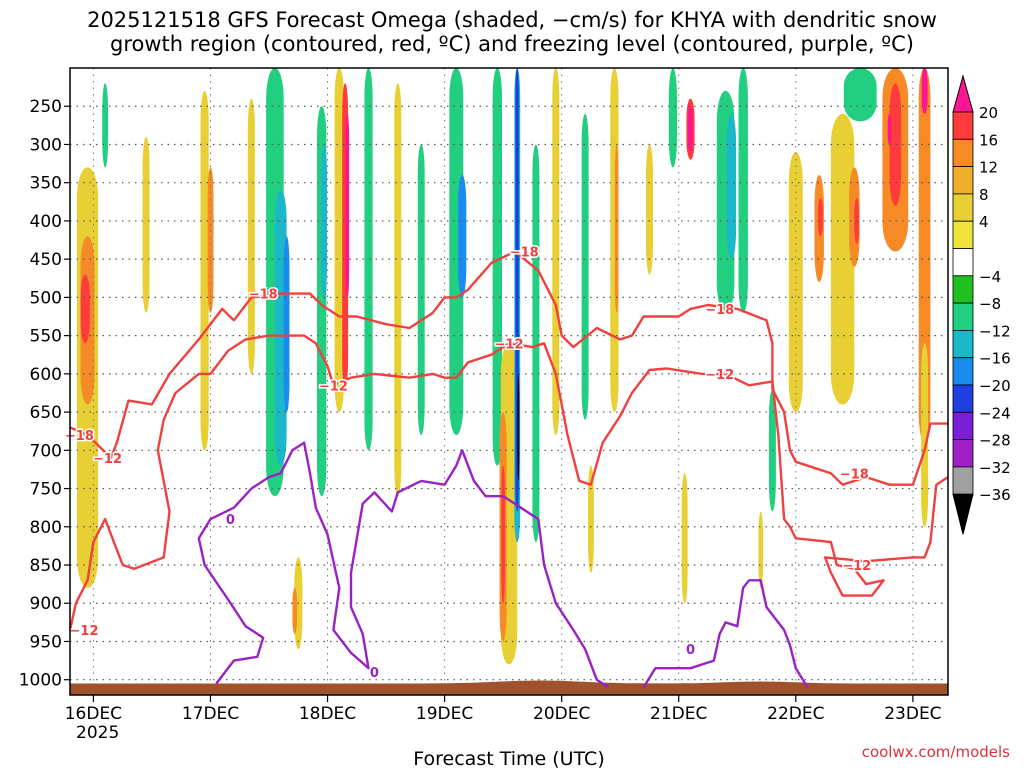  I want to click on y-tick-label-650: 650, so click(46, 413).